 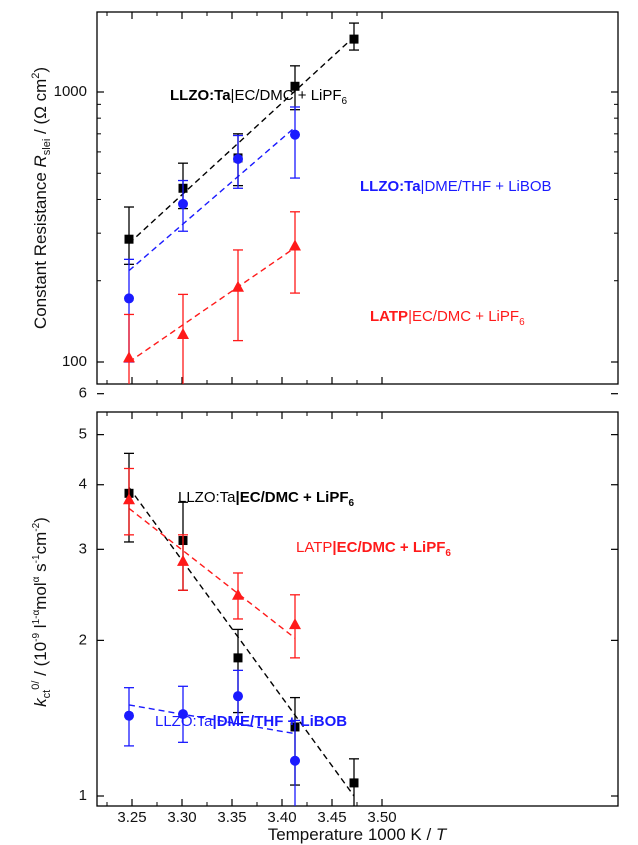 I want to click on top-ytick-label-1000: 1000, so click(x=70, y=91).